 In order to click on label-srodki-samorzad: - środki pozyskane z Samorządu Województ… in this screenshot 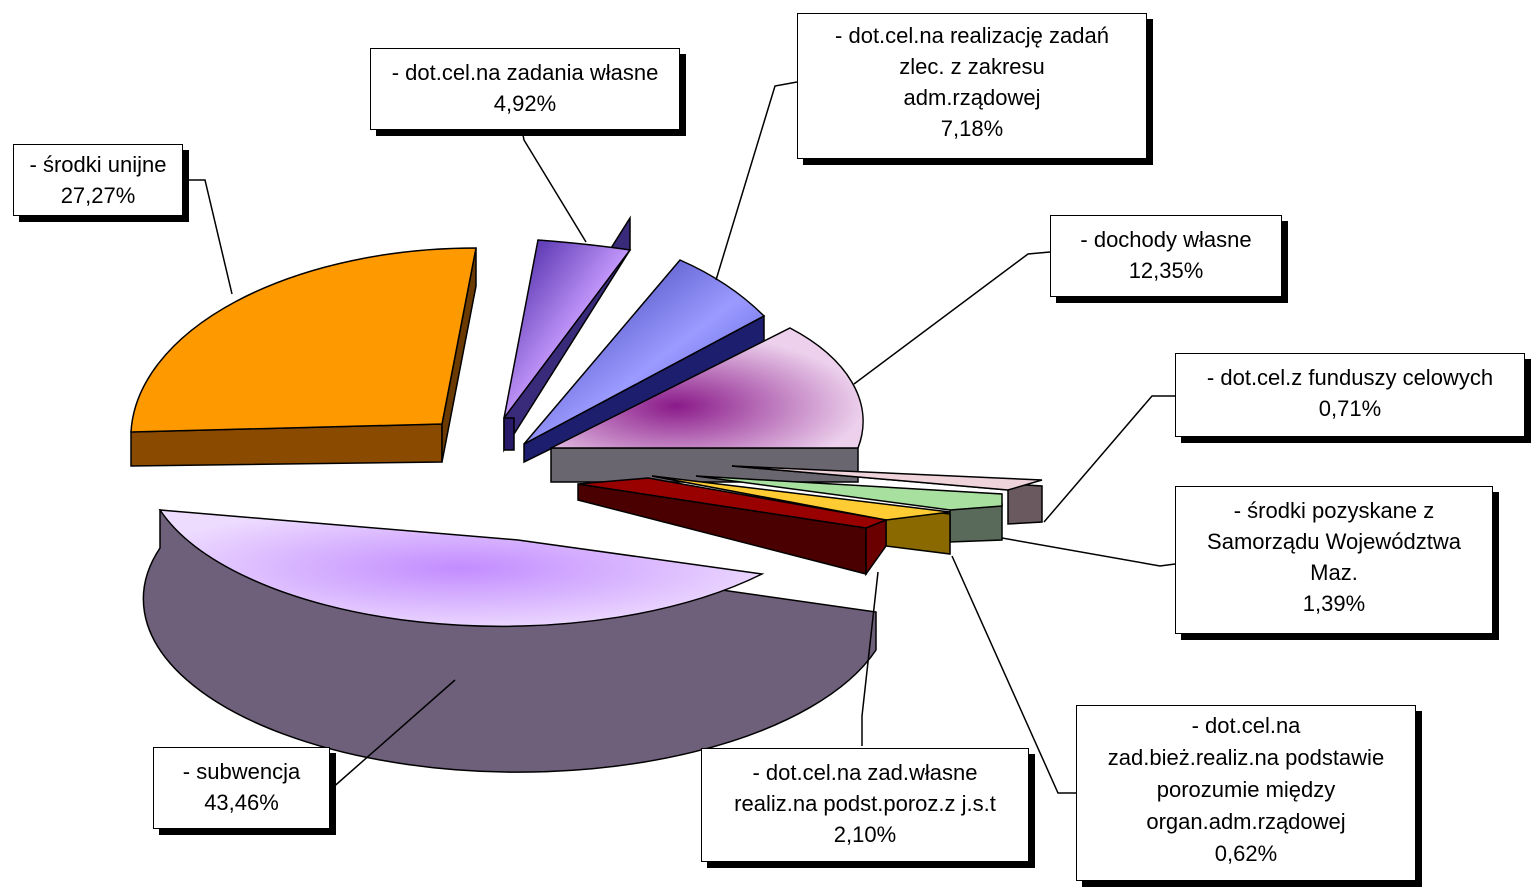, I will do `click(1334, 560)`.